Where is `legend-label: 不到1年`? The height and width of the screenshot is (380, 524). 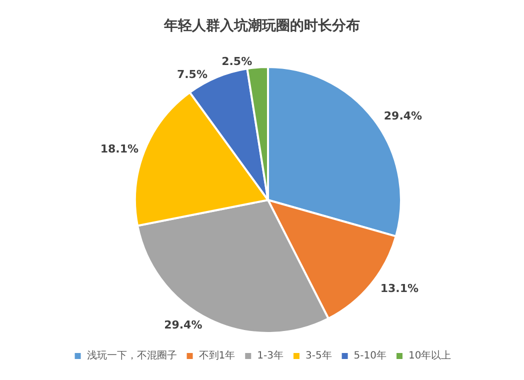 legend-label: 不到1年 is located at coordinates (217, 356).